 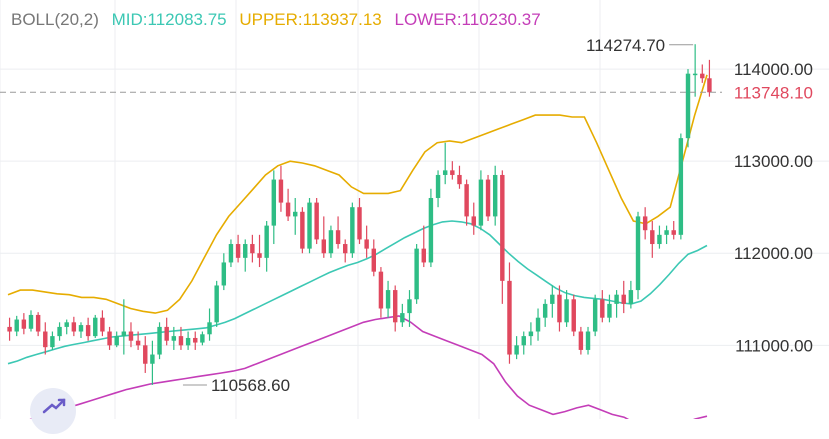 What do you see at coordinates (625, 45) in the screenshot?
I see `high-marker-label: 114274.70` at bounding box center [625, 45].